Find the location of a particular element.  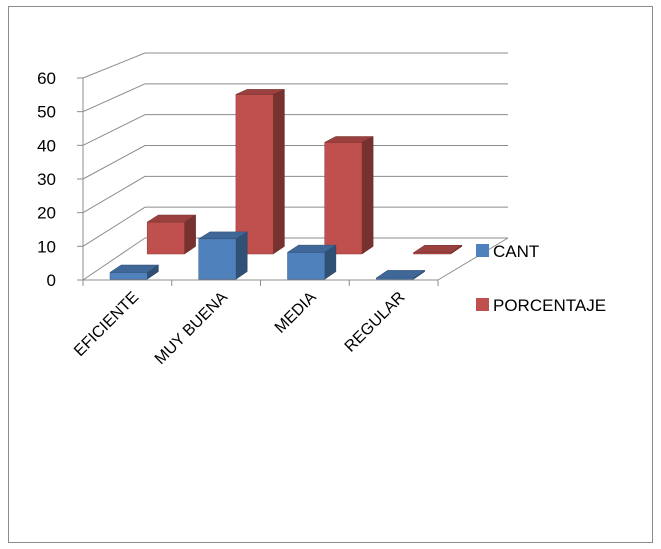

y-tick-label: 50 is located at coordinates (46, 112).